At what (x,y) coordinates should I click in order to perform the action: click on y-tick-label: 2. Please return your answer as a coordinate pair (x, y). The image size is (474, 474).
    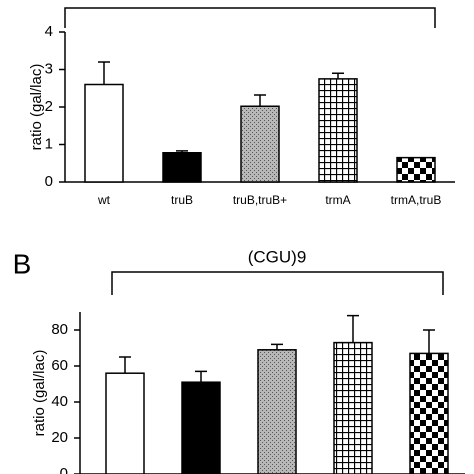
    Looking at the image, I should click on (49, 106).